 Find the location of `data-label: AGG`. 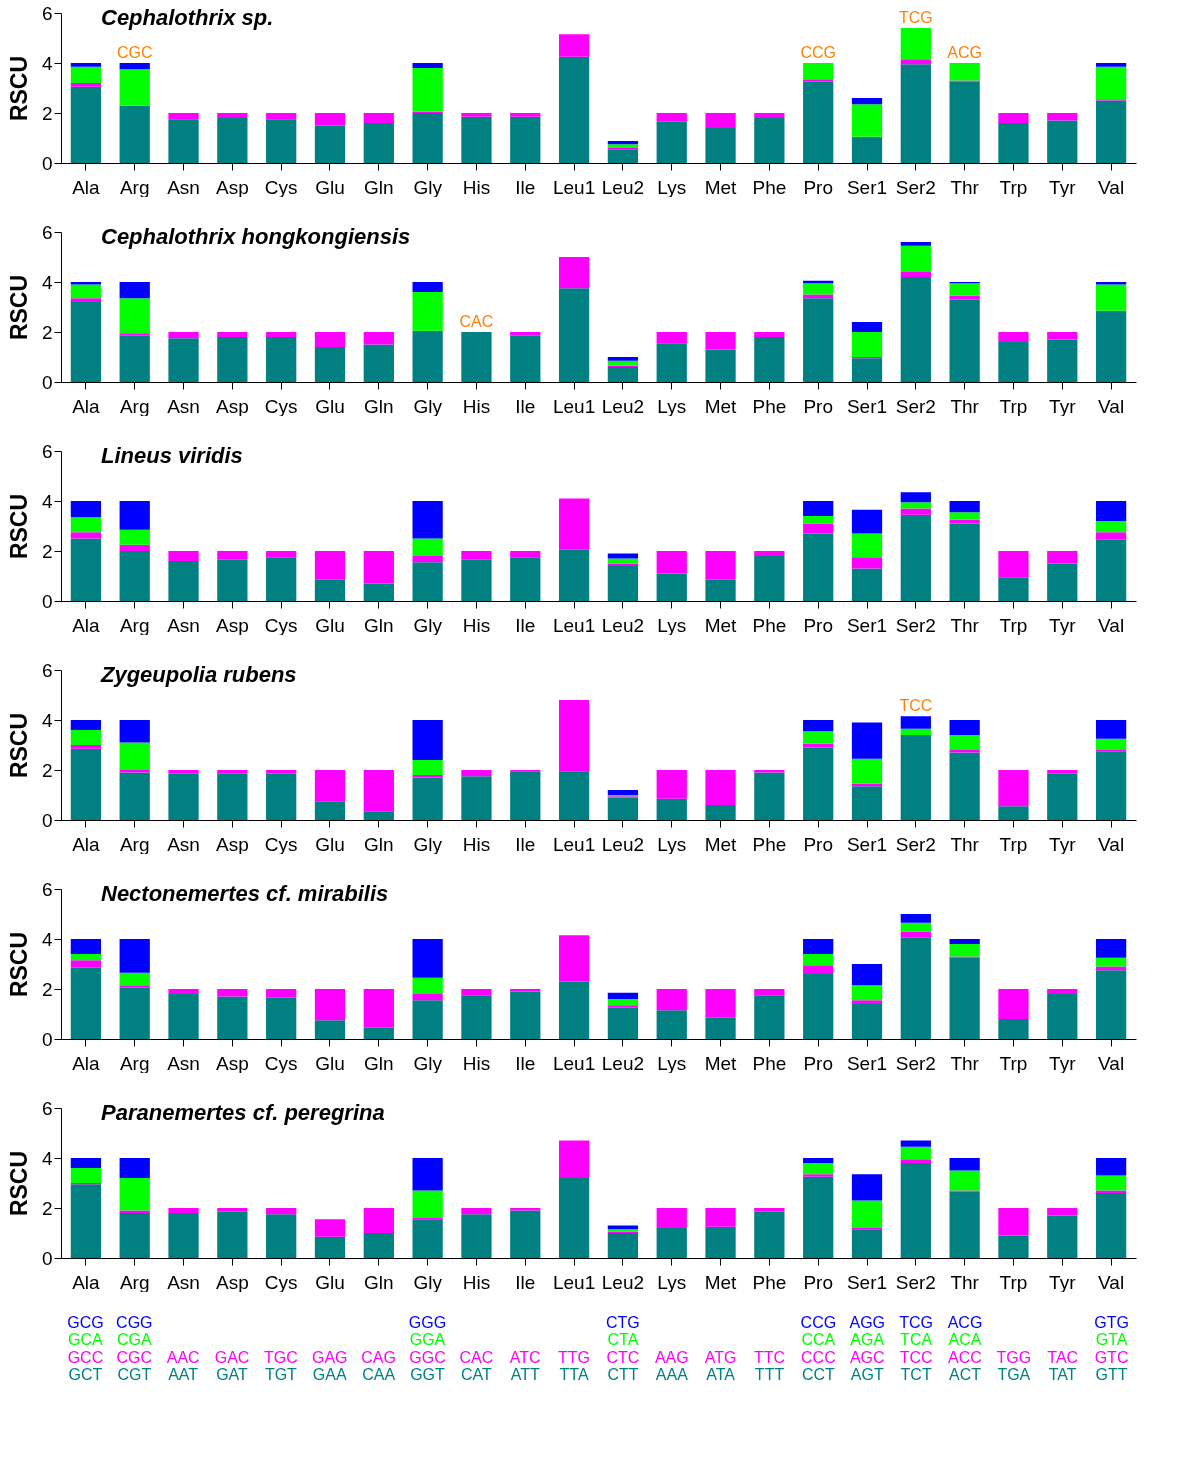

data-label: AGG is located at coordinates (867, 1322).